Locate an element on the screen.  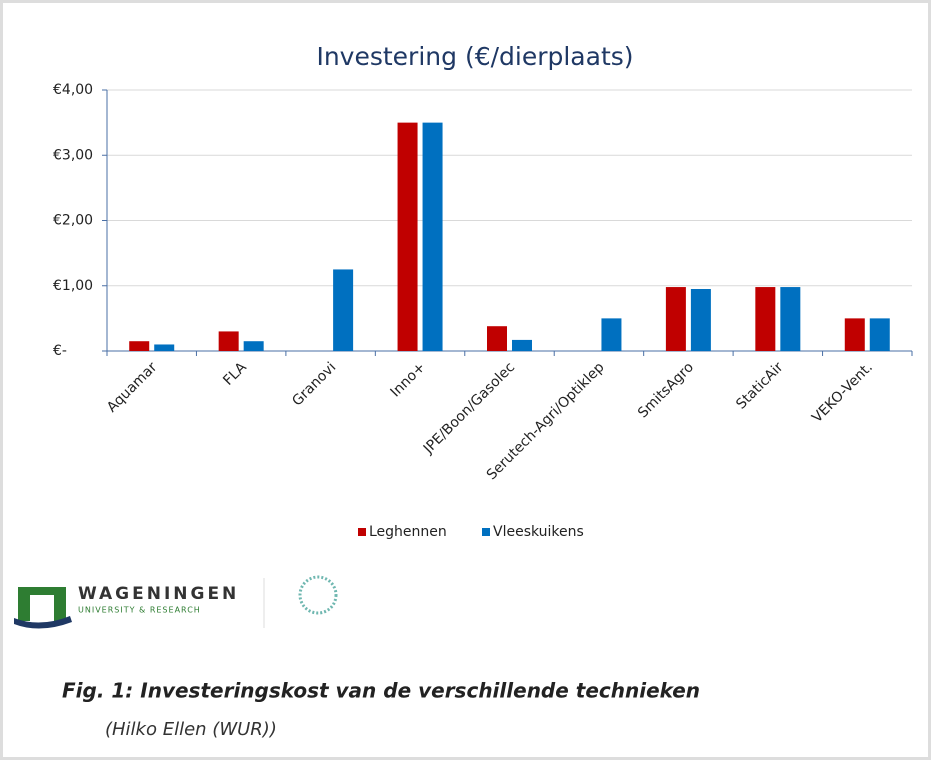
legend-label: Vleeskuikens is located at coordinates (538, 532).